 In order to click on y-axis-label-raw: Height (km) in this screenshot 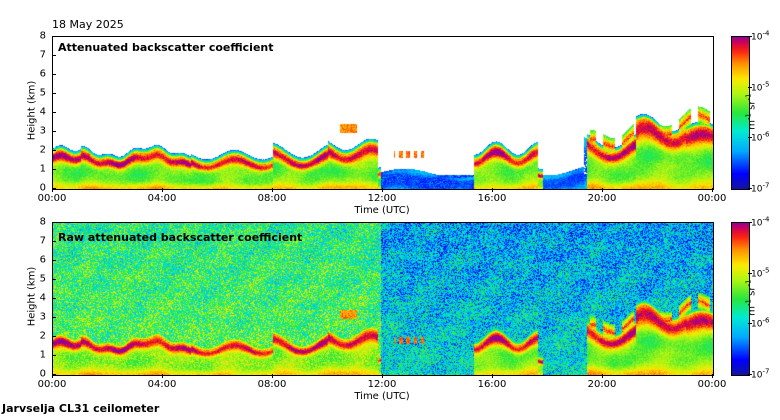, I will do `click(32, 296)`.